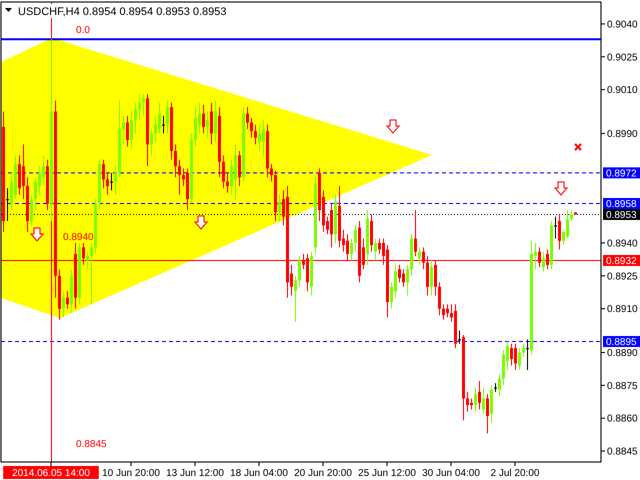 This screenshot has height=480, width=640. What do you see at coordinates (622, 204) in the screenshot?
I see `ref-line-label: 0.8958` at bounding box center [622, 204].